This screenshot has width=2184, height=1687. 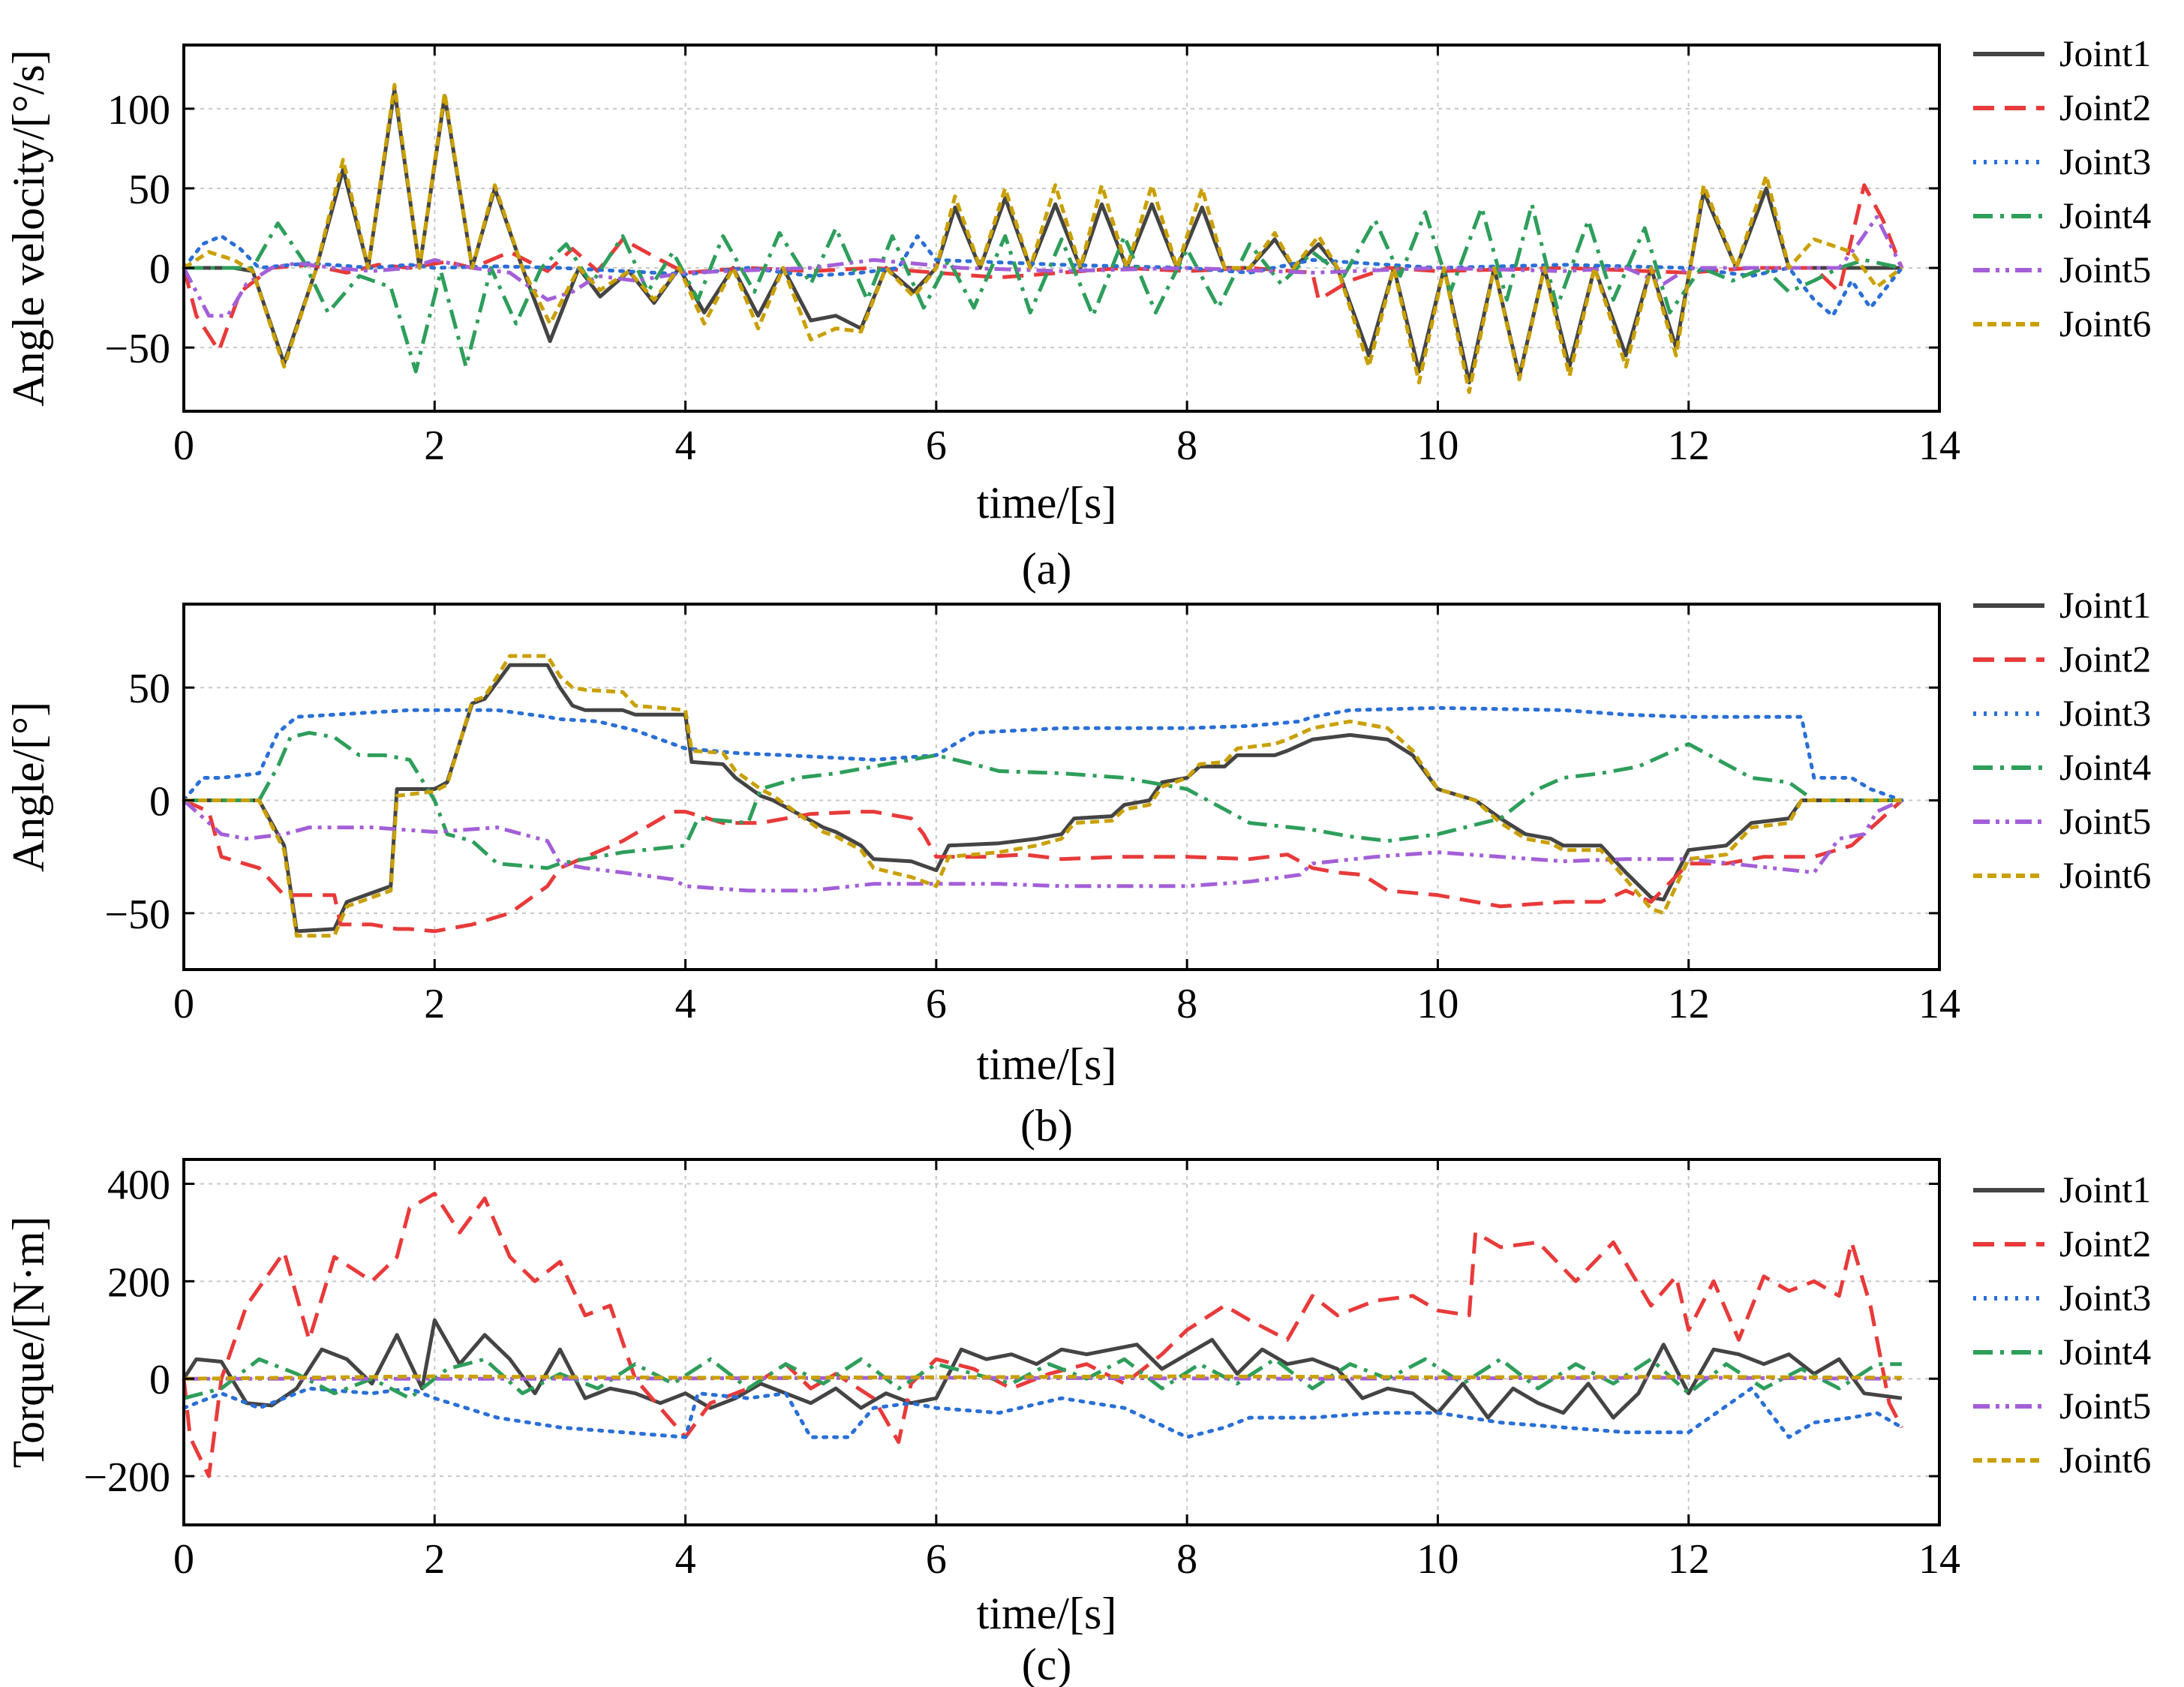 I want to click on panel-caption: (a), so click(x=1047, y=569).